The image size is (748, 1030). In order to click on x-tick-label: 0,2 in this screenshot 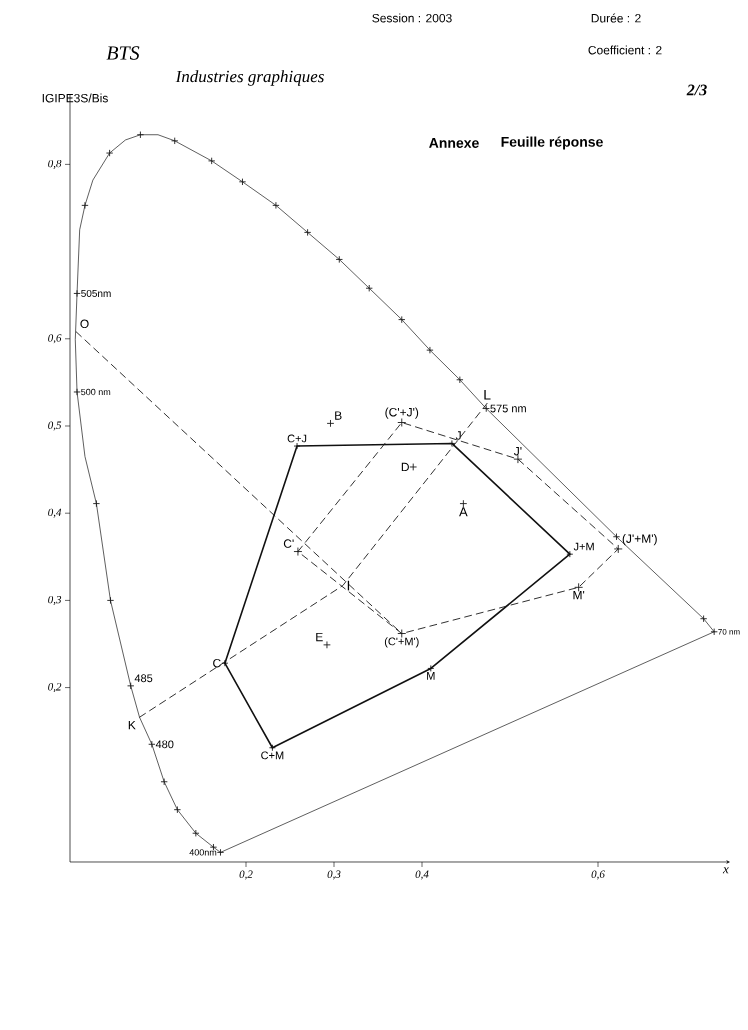, I will do `click(246, 875)`.